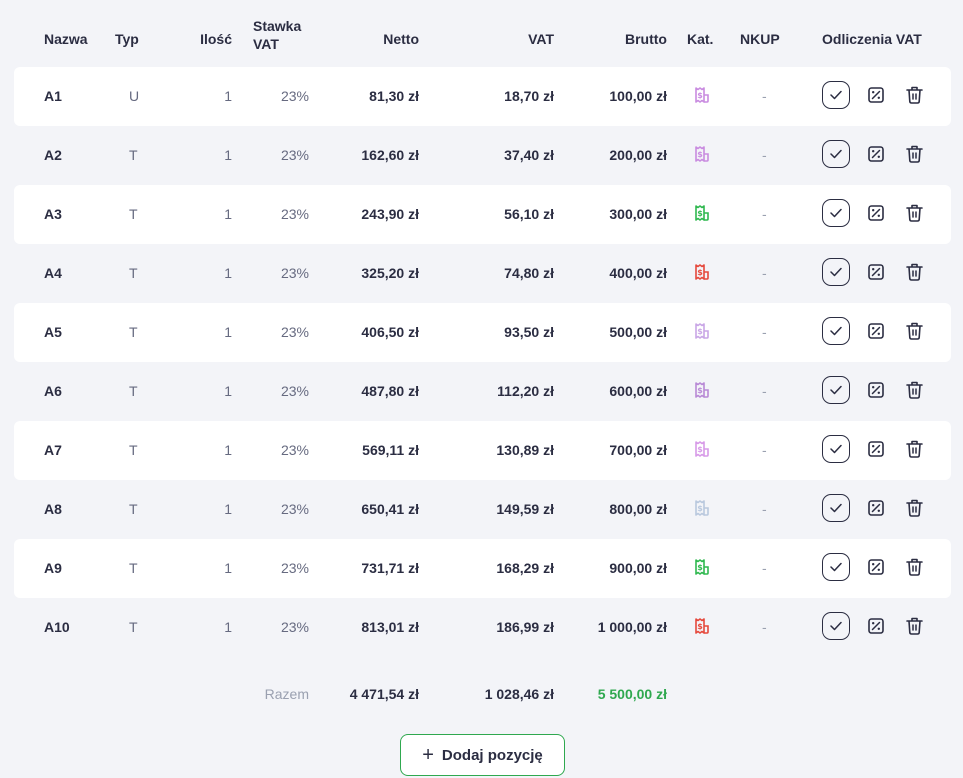  What do you see at coordinates (228, 273) in the screenshot?
I see `item-quantity: 1` at bounding box center [228, 273].